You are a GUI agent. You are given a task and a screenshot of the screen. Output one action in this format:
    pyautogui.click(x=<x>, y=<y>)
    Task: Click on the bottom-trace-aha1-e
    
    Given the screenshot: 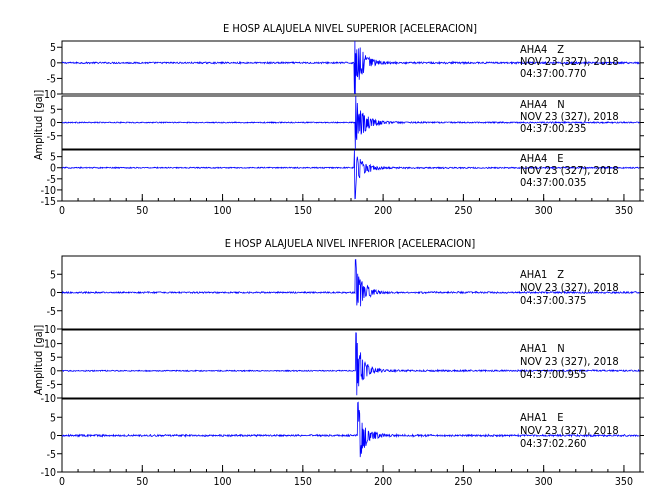 What is the action you would take?
    pyautogui.click(x=350, y=429)
    